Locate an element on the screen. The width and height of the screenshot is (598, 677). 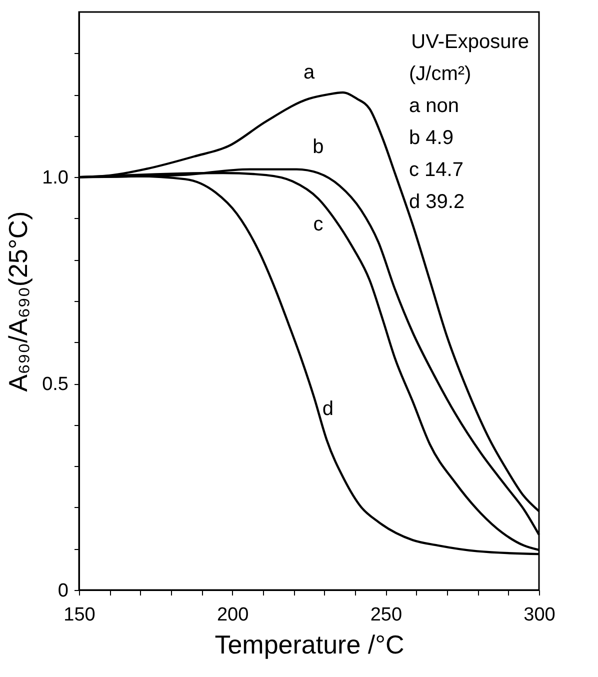
series-label: b is located at coordinates (318, 147).